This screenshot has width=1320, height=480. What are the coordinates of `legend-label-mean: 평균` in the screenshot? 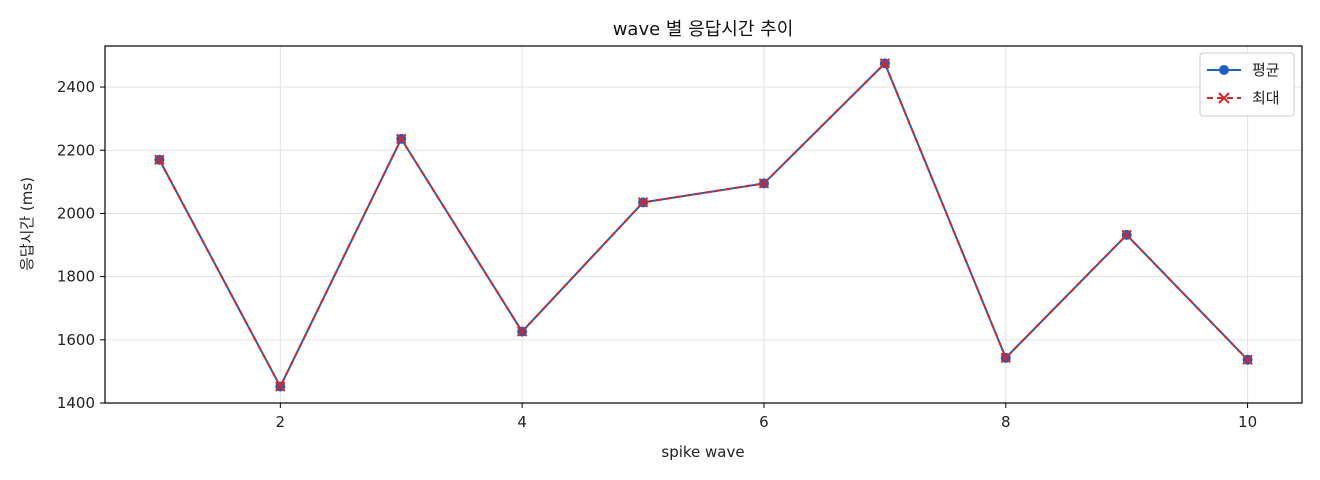 It's located at (1266, 70).